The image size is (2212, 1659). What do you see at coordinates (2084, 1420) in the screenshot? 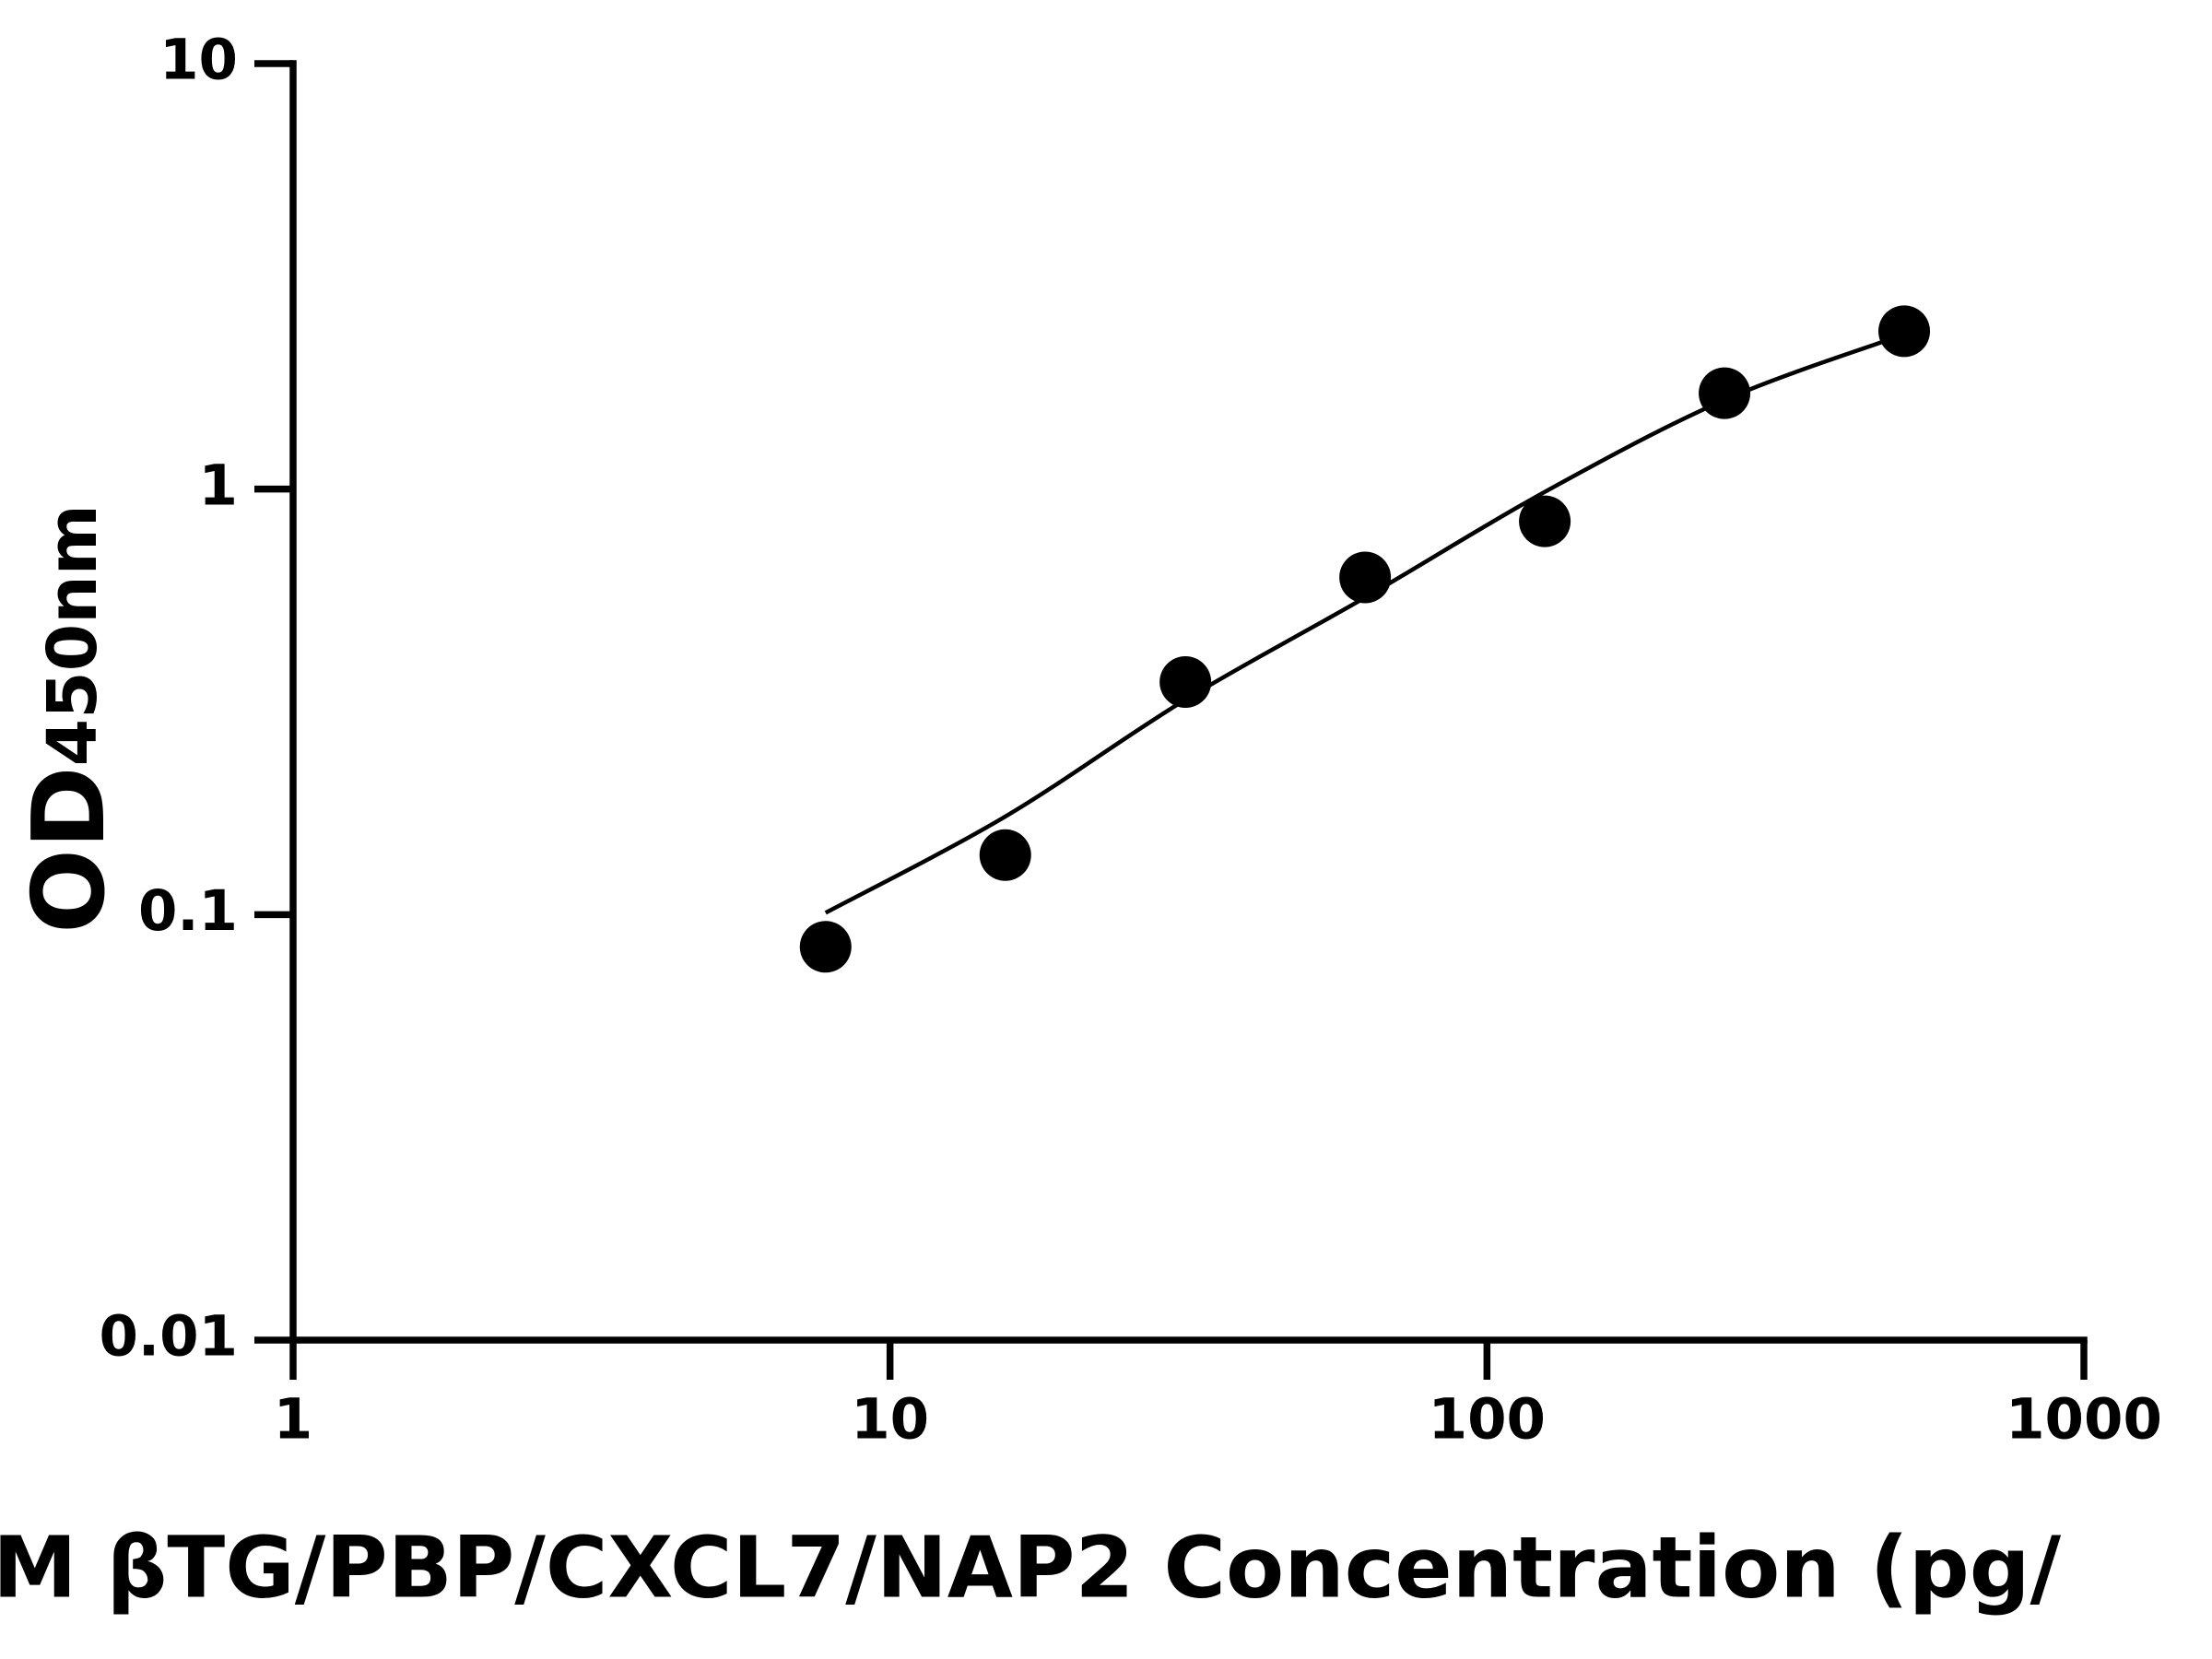
I see `x-tick-label: 1000` at bounding box center [2084, 1420].